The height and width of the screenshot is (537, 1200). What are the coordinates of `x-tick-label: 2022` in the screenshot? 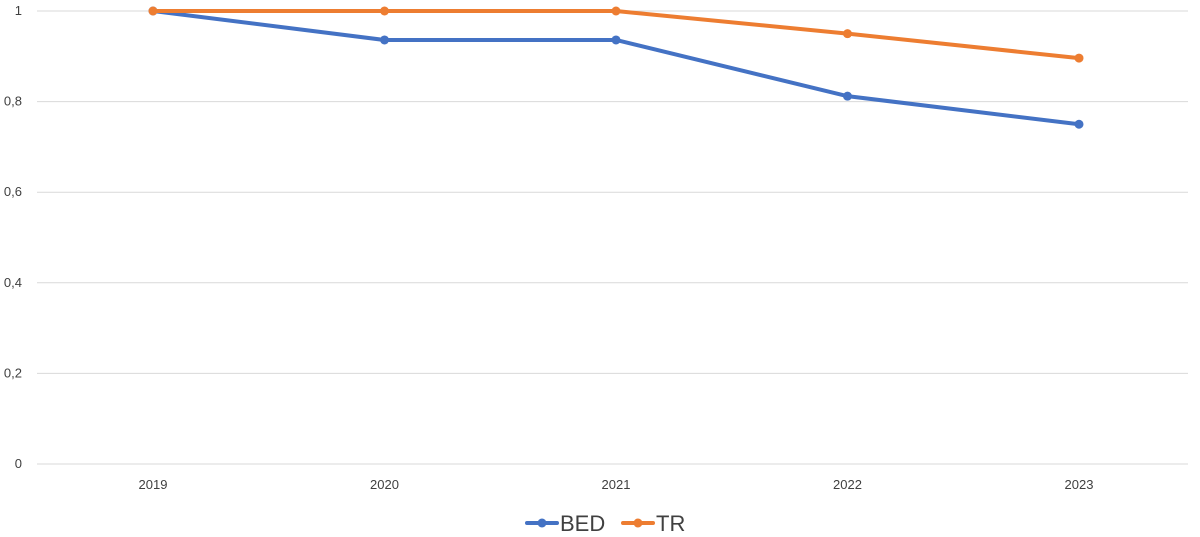 It's located at (847, 484).